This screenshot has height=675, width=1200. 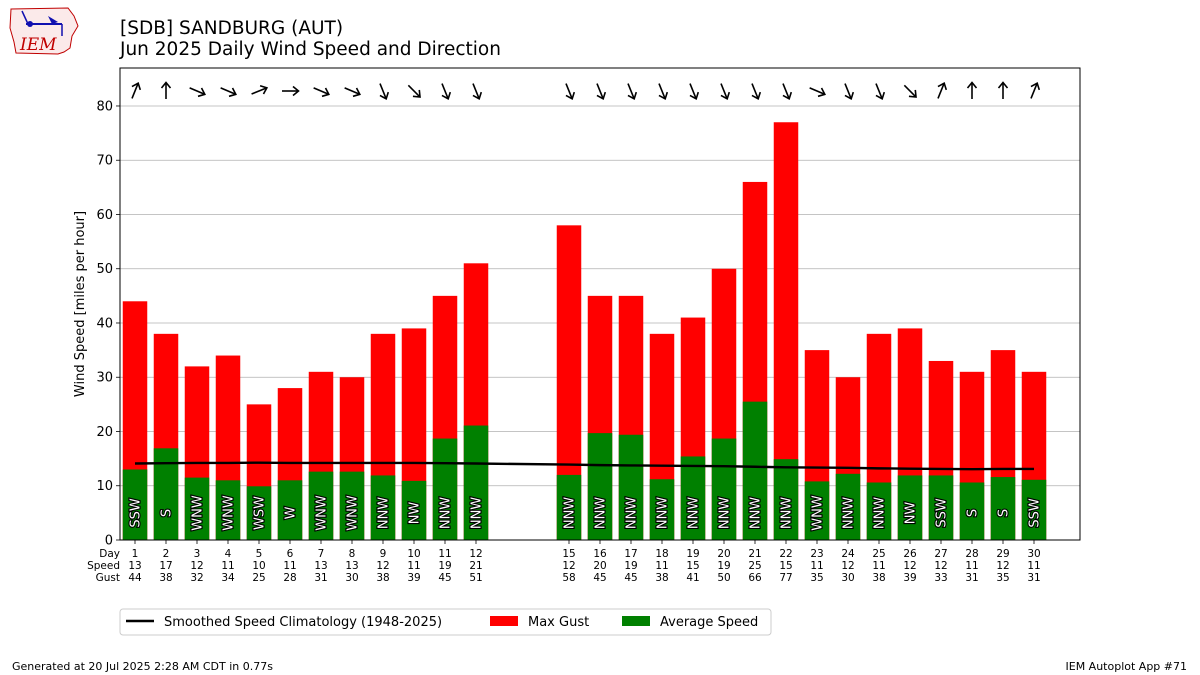 What do you see at coordinates (816, 578) in the screenshot?
I see `table-cell: 35` at bounding box center [816, 578].